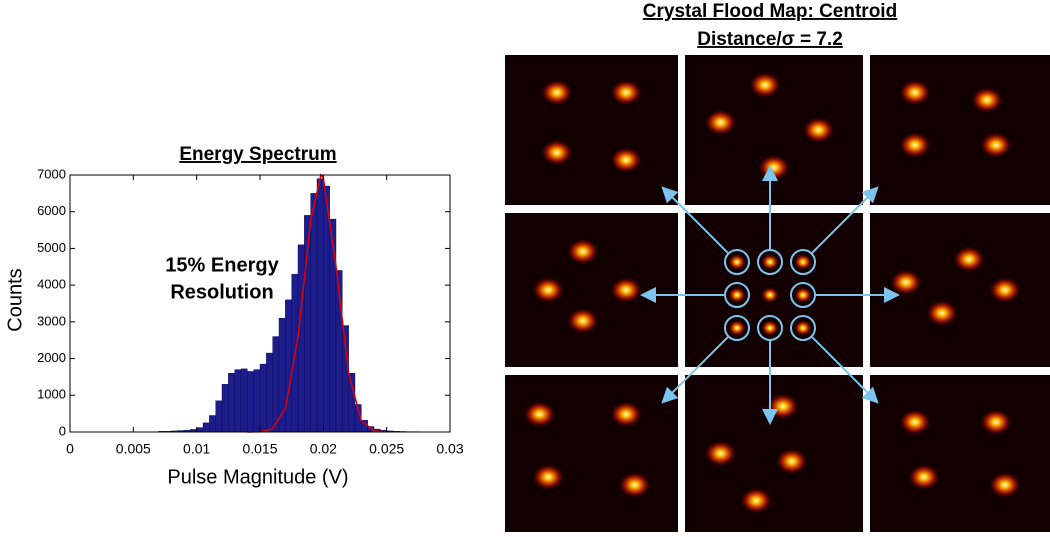  What do you see at coordinates (70, 449) in the screenshot?
I see `x-tick-label: 0` at bounding box center [70, 449].